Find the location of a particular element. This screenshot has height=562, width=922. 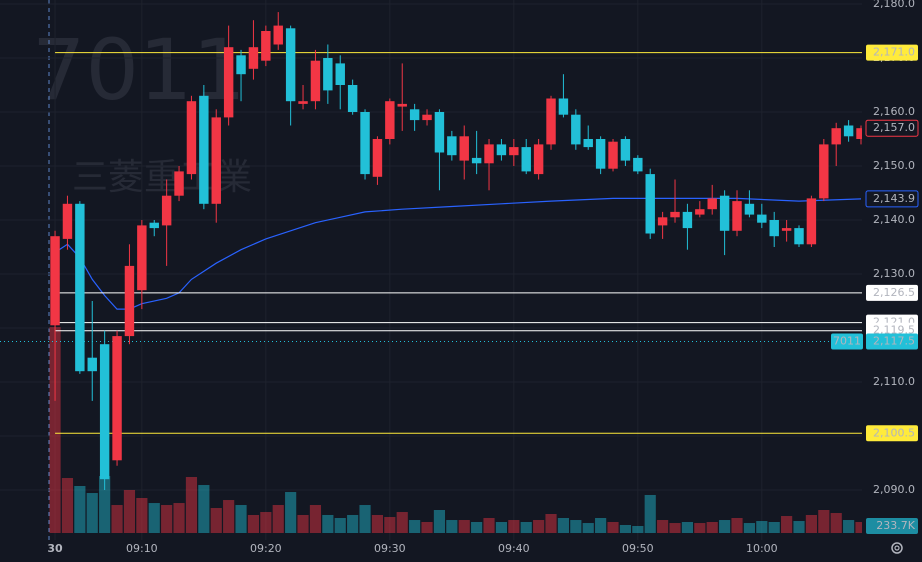

y-tick-label: 2,110.0 is located at coordinates (894, 381).